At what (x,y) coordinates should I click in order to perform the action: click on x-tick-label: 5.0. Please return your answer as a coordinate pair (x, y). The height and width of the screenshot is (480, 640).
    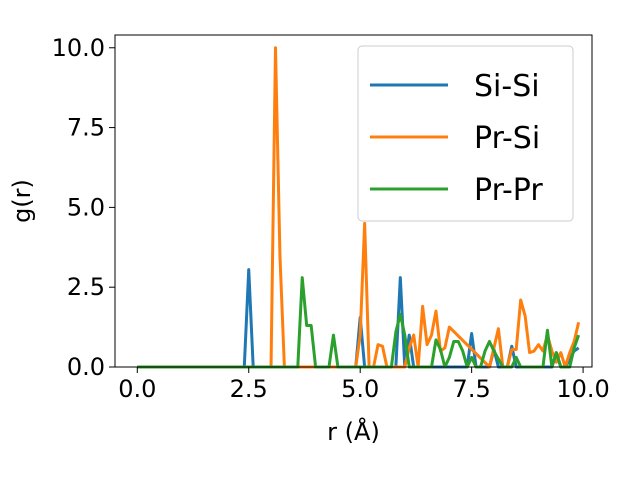
    Looking at the image, I should click on (360, 389).